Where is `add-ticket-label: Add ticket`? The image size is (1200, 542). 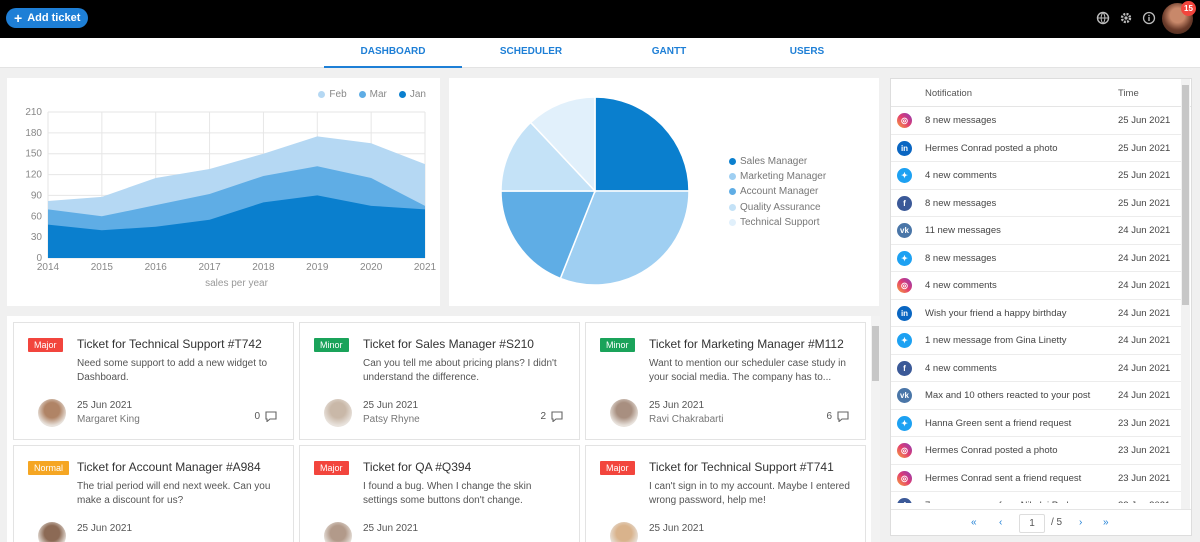
add-ticket-label: Add ticket is located at coordinates (54, 18).